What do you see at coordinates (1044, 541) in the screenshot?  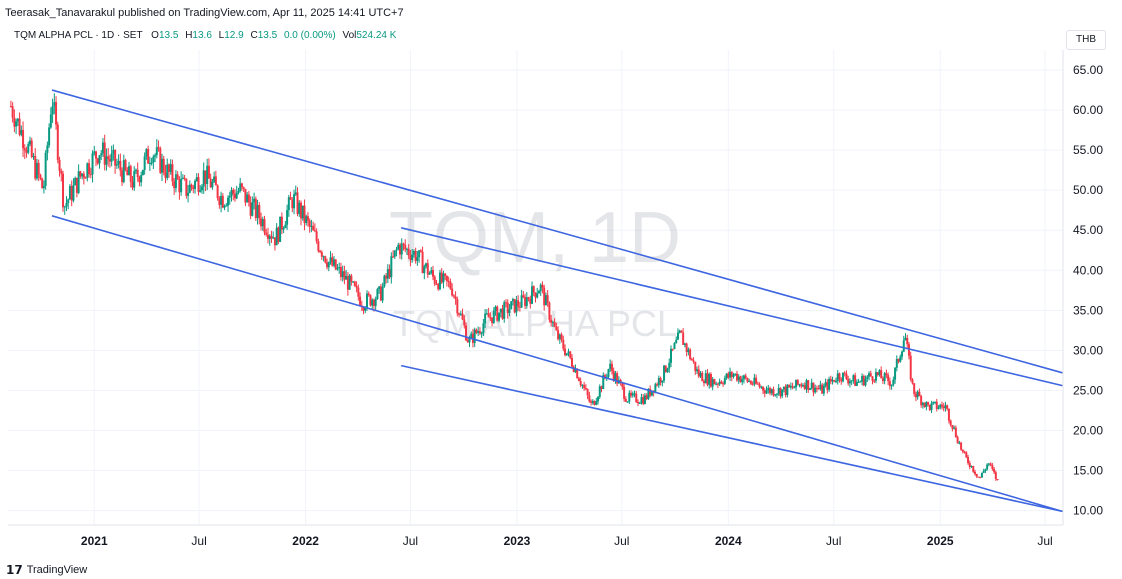 I see `time-tick-label: Jul` at bounding box center [1044, 541].